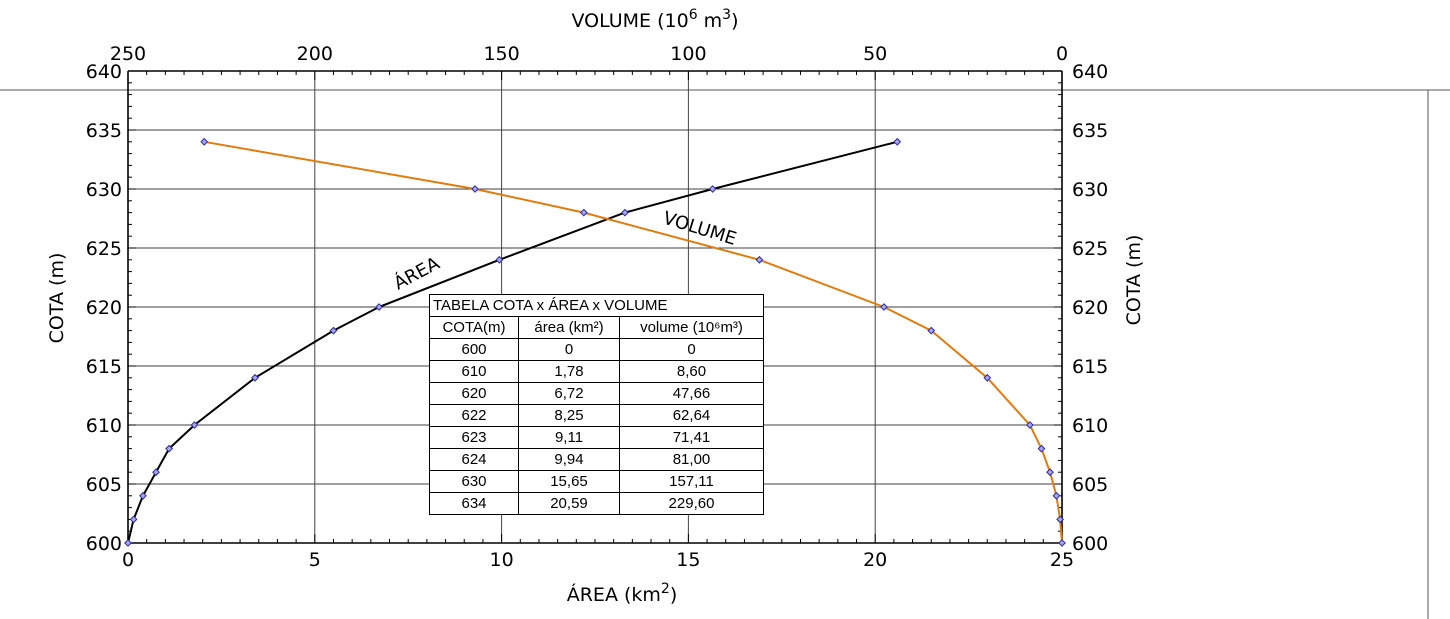 The image size is (1450, 619). What do you see at coordinates (104, 308) in the screenshot?
I see `y-tick-label-left: 620` at bounding box center [104, 308].